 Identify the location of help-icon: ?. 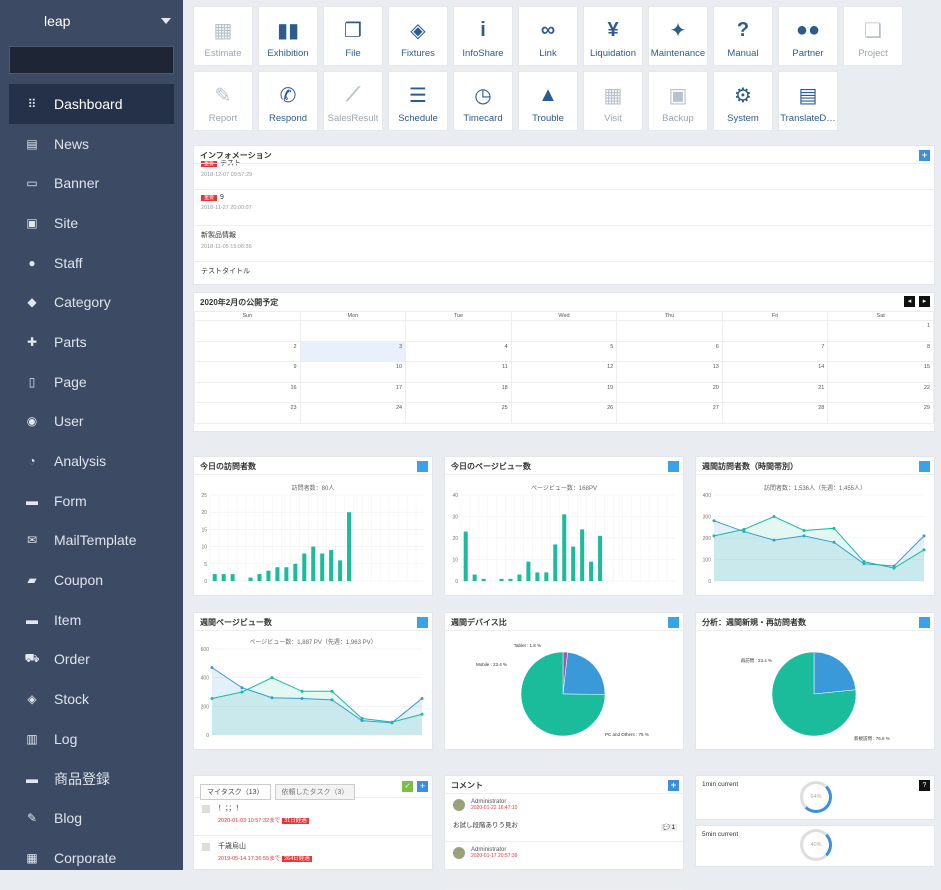
(924, 785).